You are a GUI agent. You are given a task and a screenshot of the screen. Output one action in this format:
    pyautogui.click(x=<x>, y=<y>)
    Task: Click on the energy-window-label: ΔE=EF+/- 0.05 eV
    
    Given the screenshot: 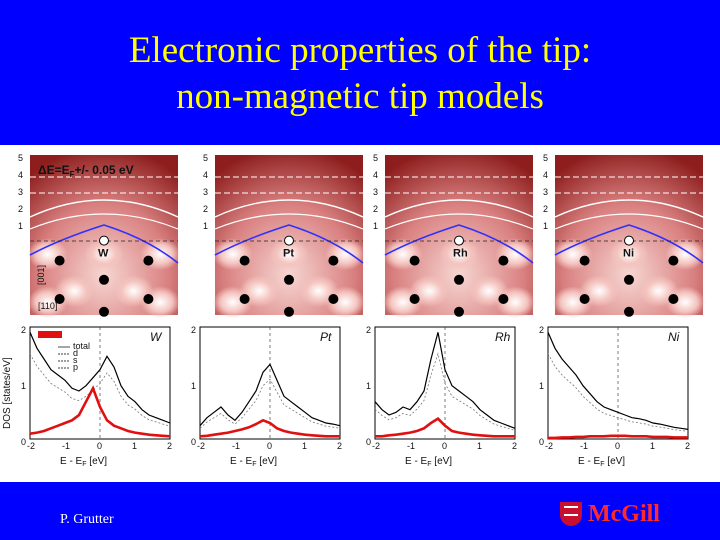 What is the action you would take?
    pyautogui.click(x=86, y=171)
    